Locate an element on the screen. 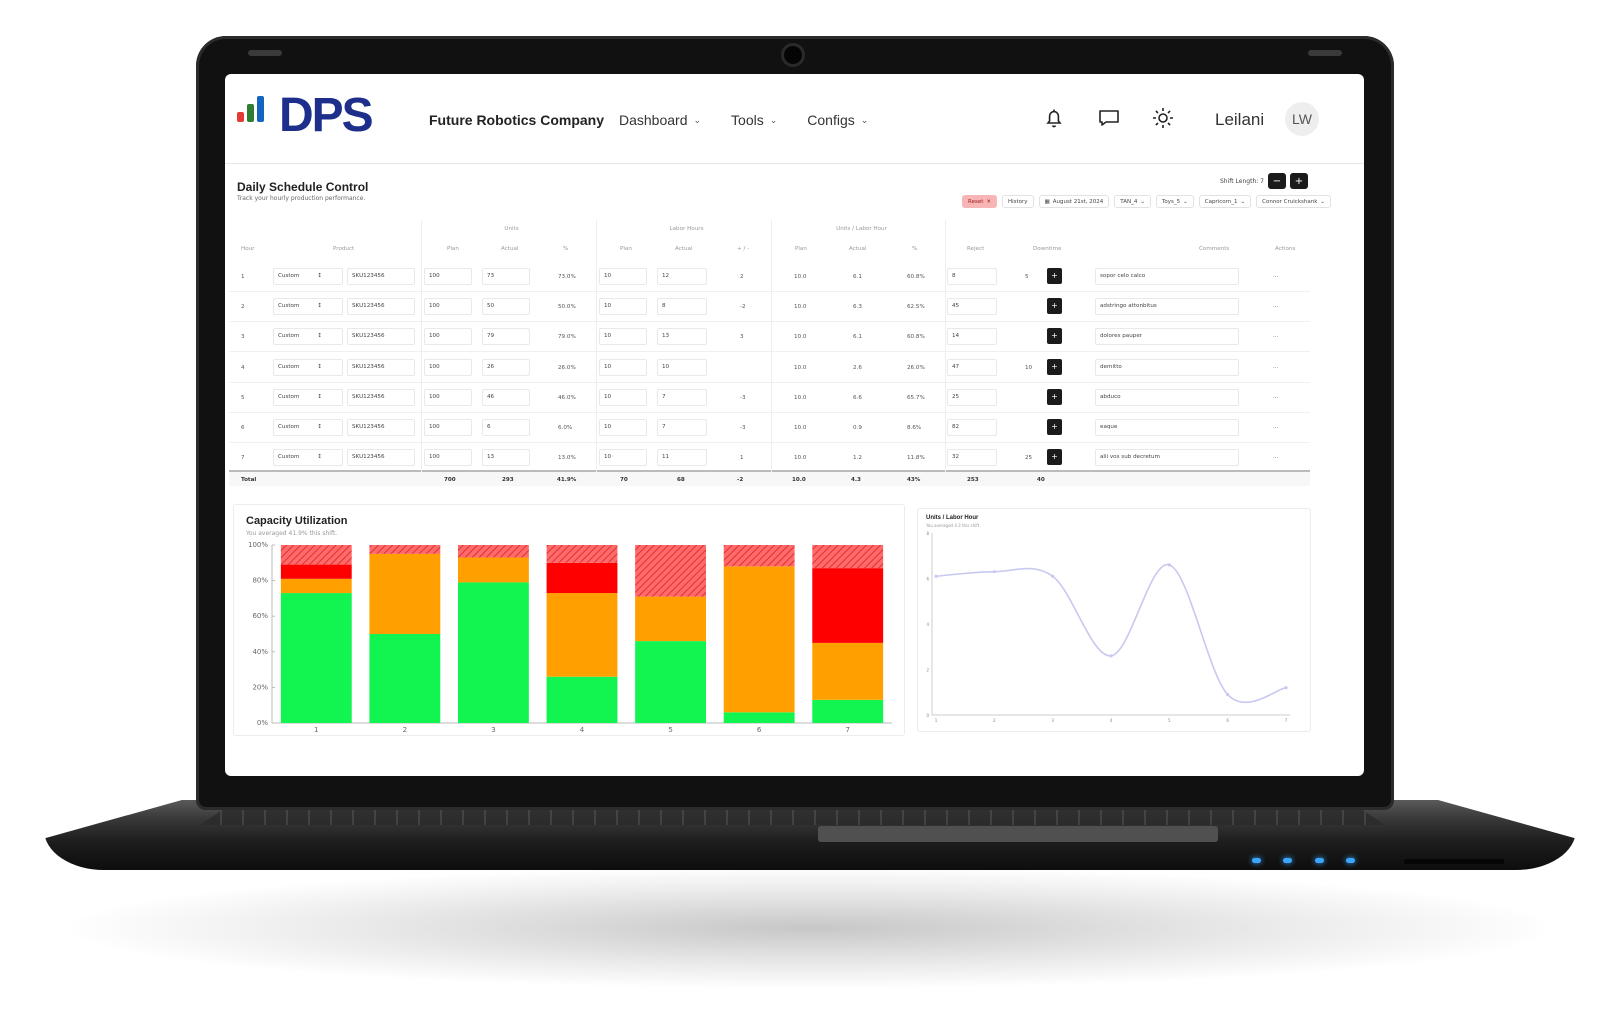 This screenshot has height=1030, width=1620. reject-input: 47 is located at coordinates (972, 367).